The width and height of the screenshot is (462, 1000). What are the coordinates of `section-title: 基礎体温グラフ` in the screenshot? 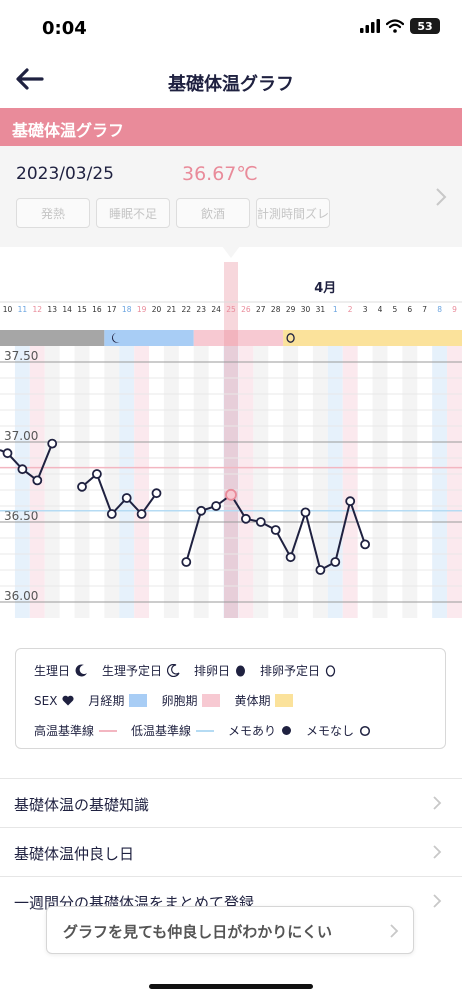 It's located at (68, 130).